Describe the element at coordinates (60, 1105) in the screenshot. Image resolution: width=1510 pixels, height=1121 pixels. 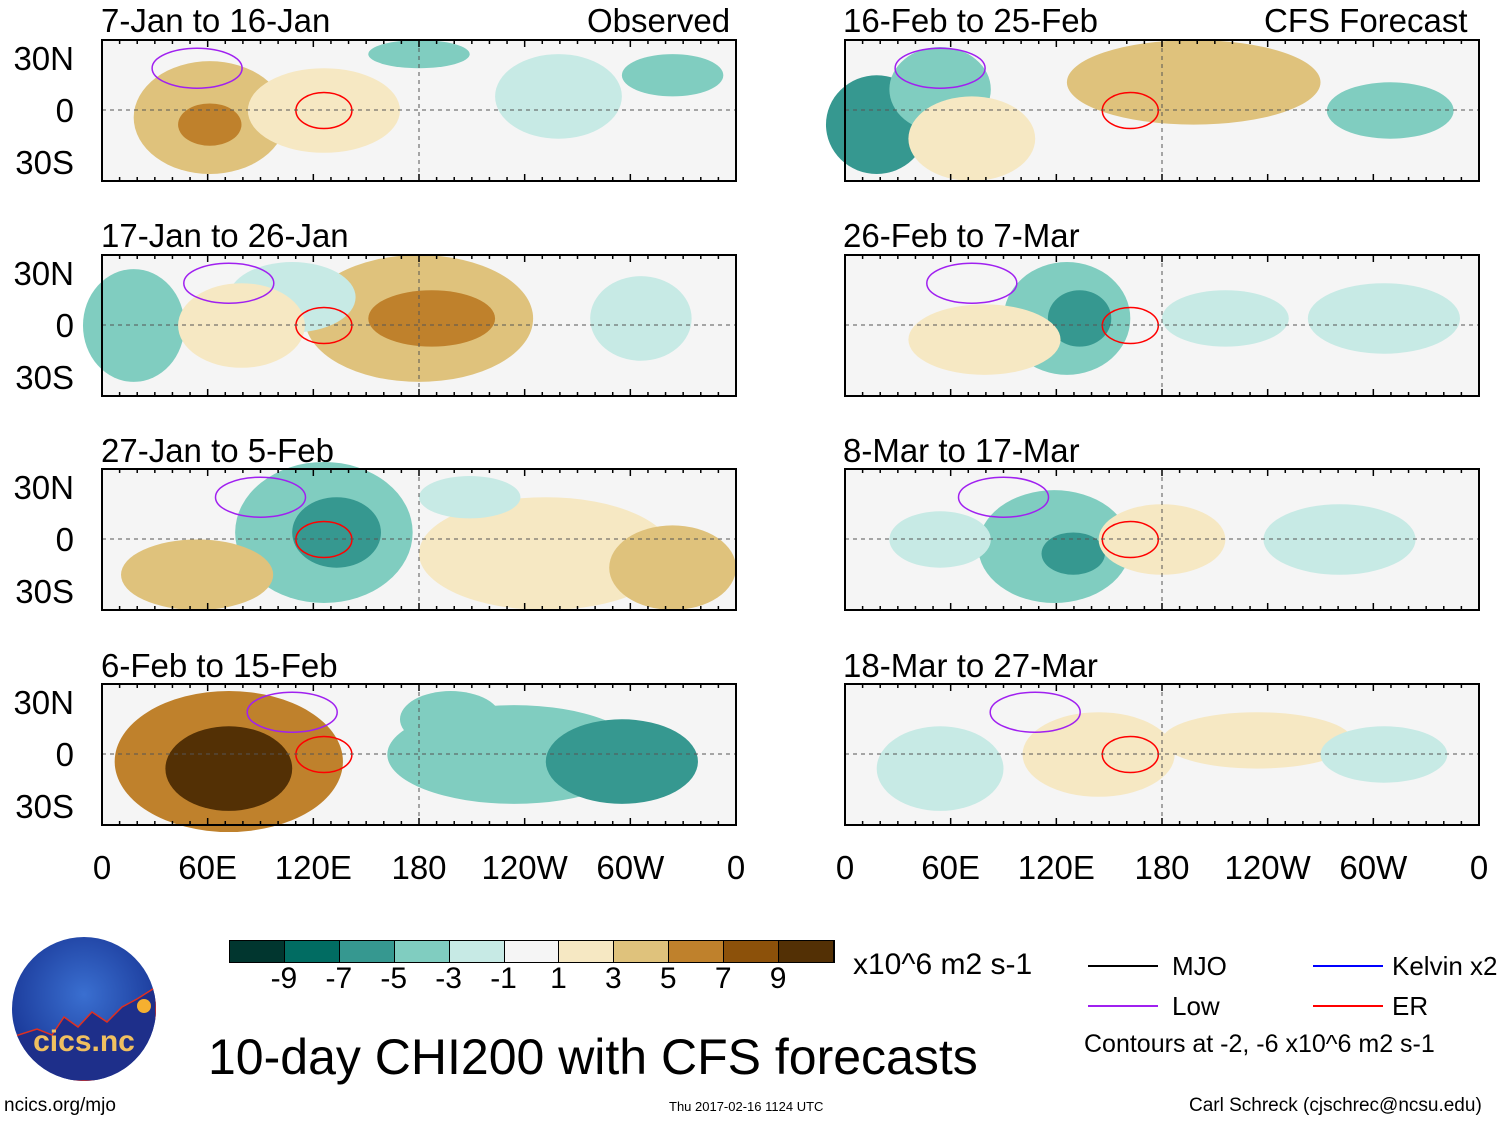
I see `footer-url: ncics.org/mjo` at that location.